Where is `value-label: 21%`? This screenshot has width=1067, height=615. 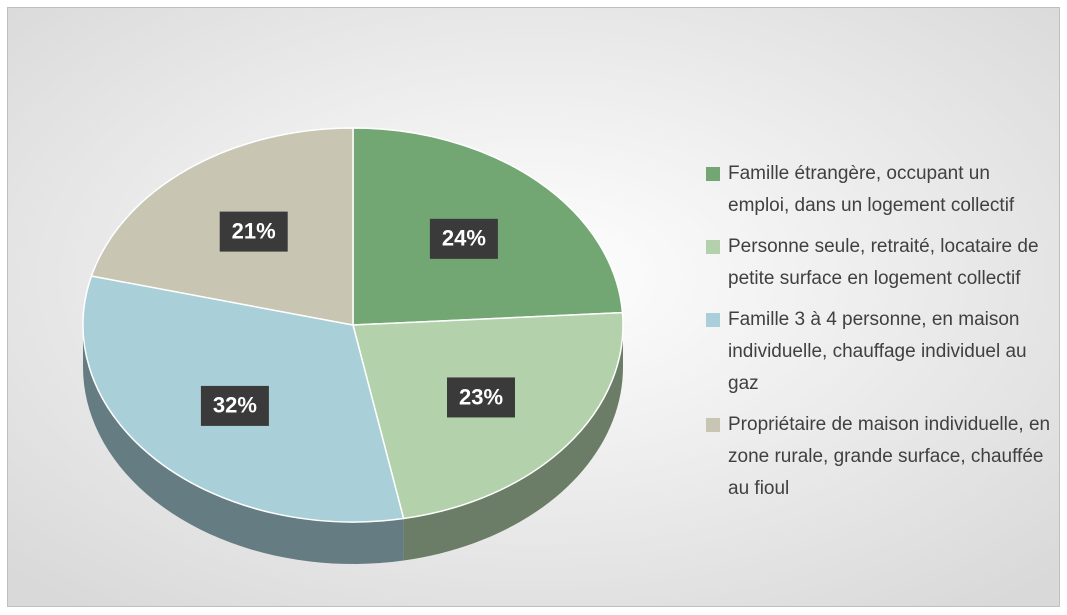 value-label: 21% is located at coordinates (254, 230).